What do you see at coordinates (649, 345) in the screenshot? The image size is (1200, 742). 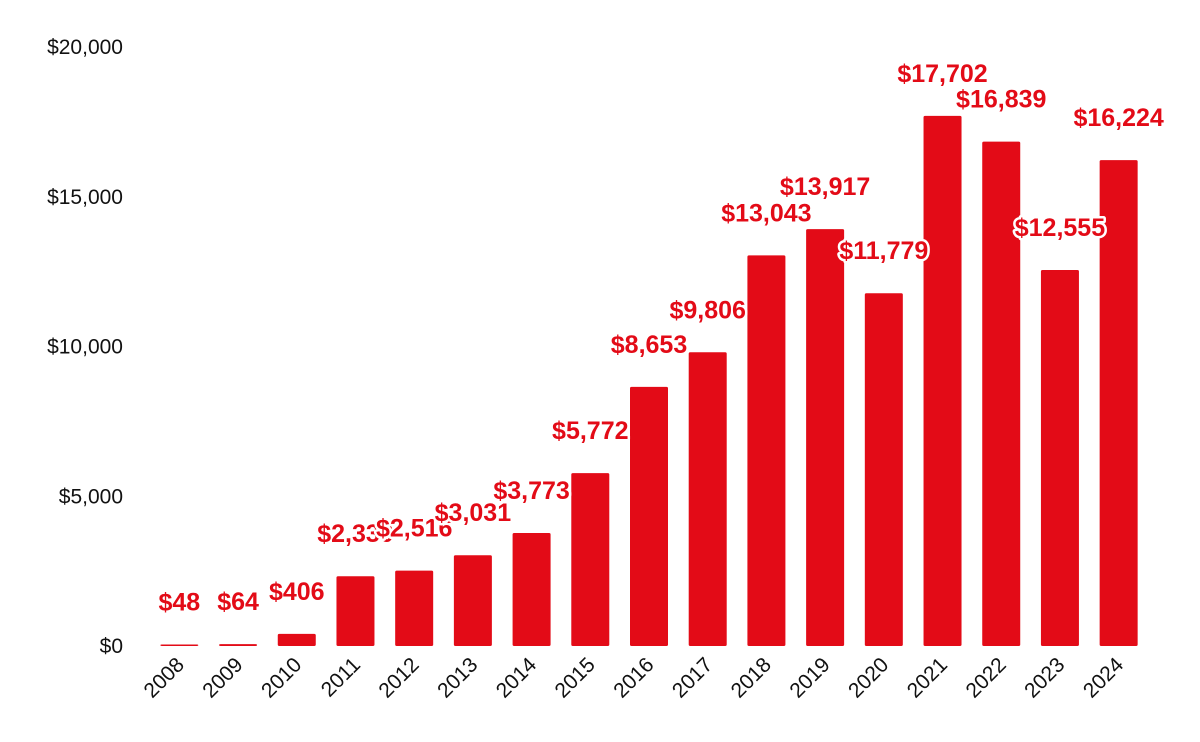 I see `data-label: $8,653` at bounding box center [649, 345].